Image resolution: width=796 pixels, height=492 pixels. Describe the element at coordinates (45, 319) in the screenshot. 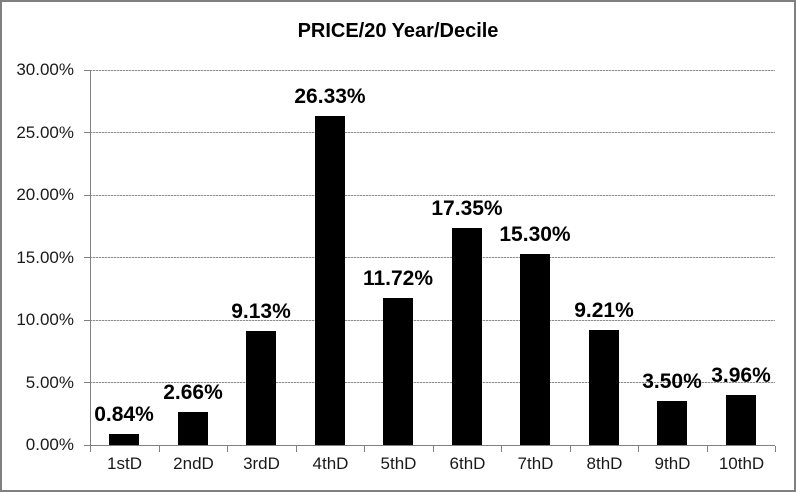

I see `y-tick-label: 10.00%` at that location.